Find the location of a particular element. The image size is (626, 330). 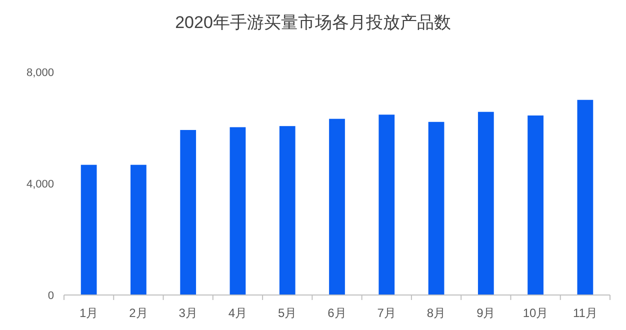

xtick: 2月 is located at coordinates (138, 313).